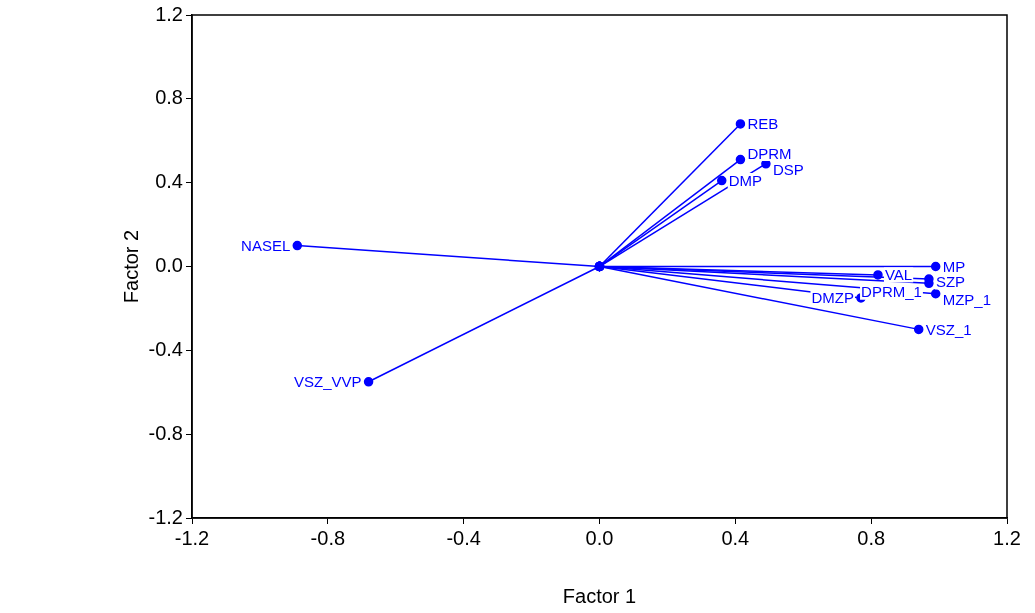 The width and height of the screenshot is (1035, 613). I want to click on y-tick-label: 0.8, so click(169, 97).